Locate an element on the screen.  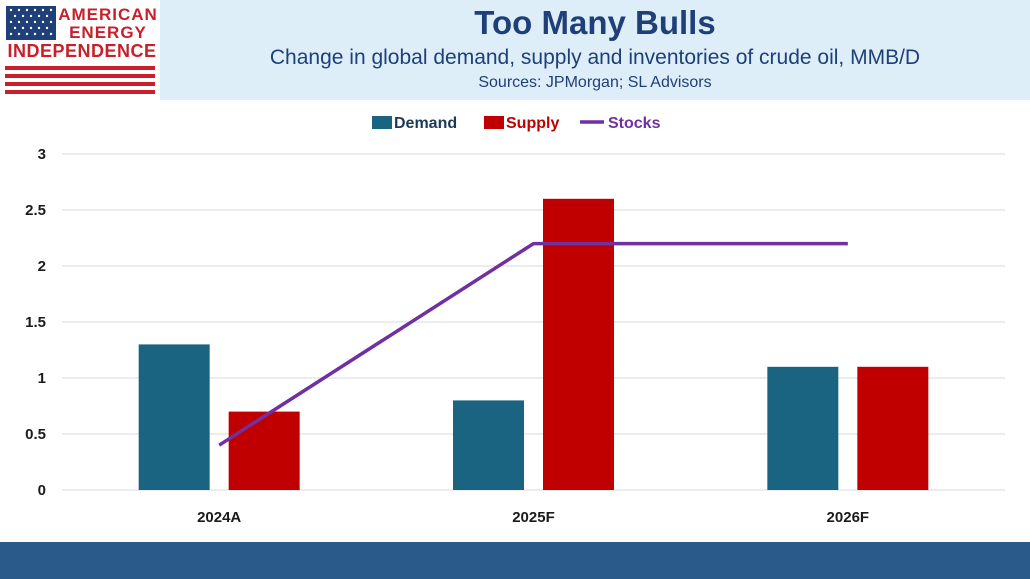
brand-line-3: INDEPENDENCE is located at coordinates (82, 51).